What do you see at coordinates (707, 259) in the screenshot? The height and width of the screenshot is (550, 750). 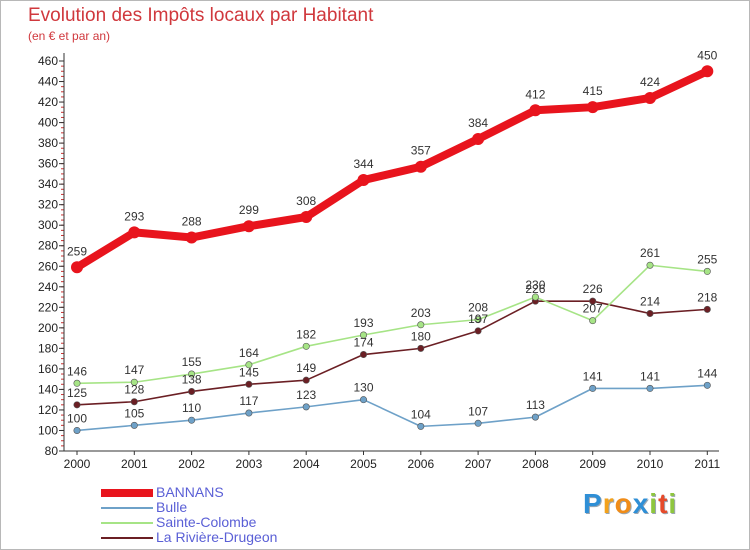 I see `data-label: 255` at bounding box center [707, 259].